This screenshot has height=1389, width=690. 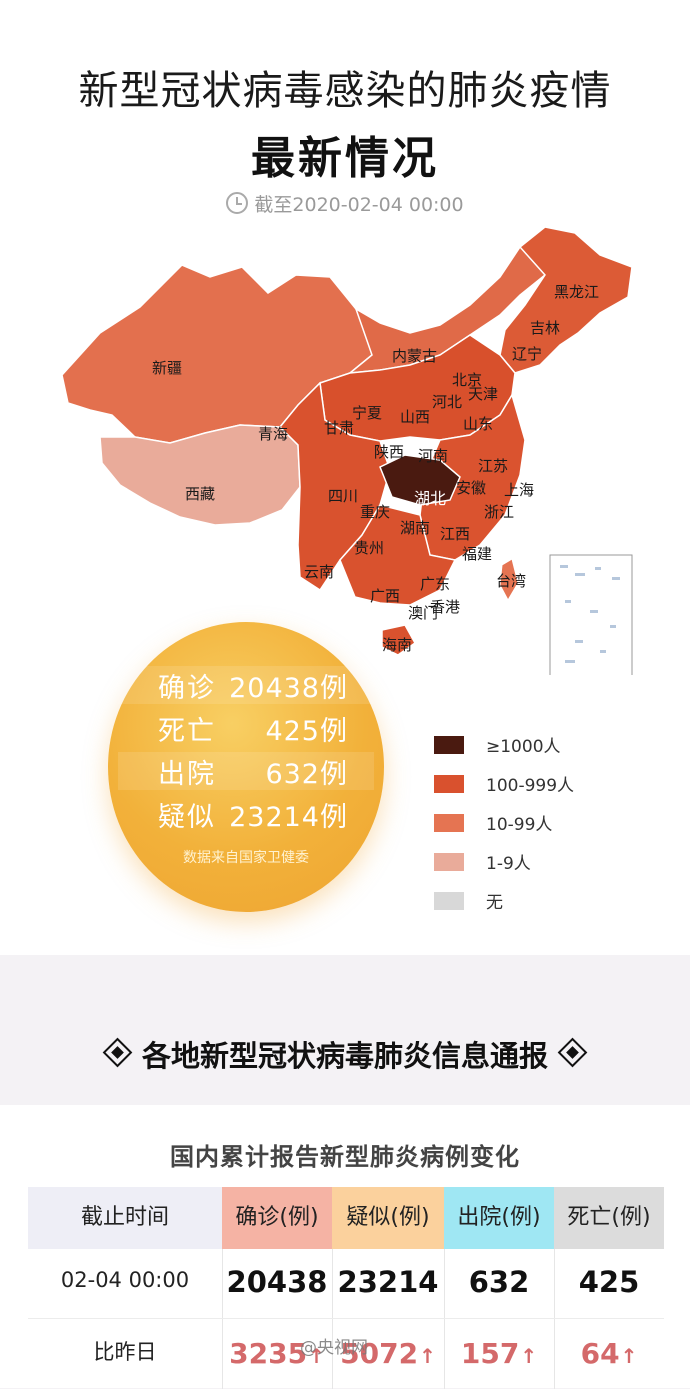 What do you see at coordinates (306, 731) in the screenshot?
I see `deaths-value: 425例` at bounding box center [306, 731].